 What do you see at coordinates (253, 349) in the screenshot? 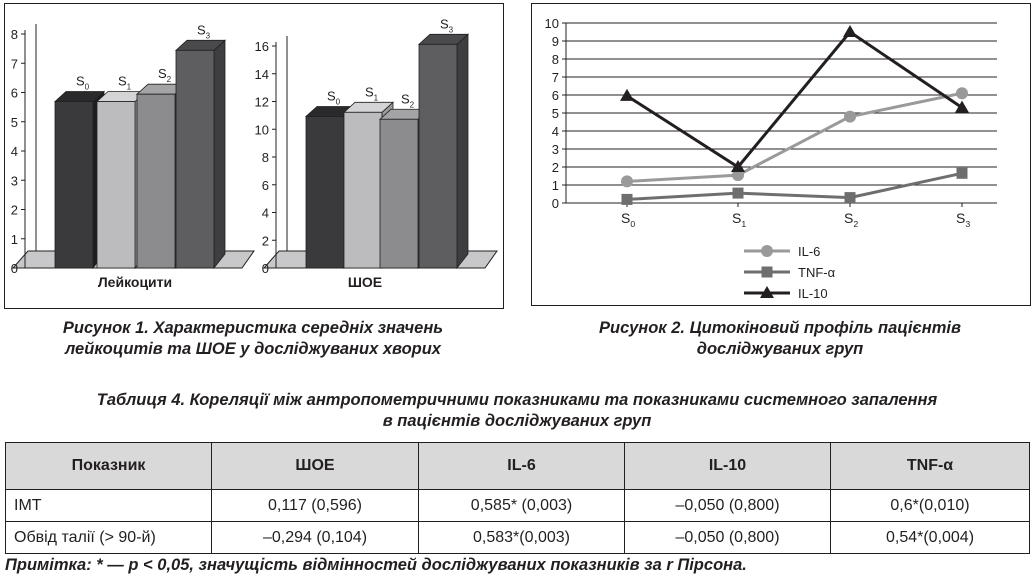
I see `figure-1-caption-line2: лейкоцитів та ШОЕ у досліджуваних хворих` at bounding box center [253, 349].